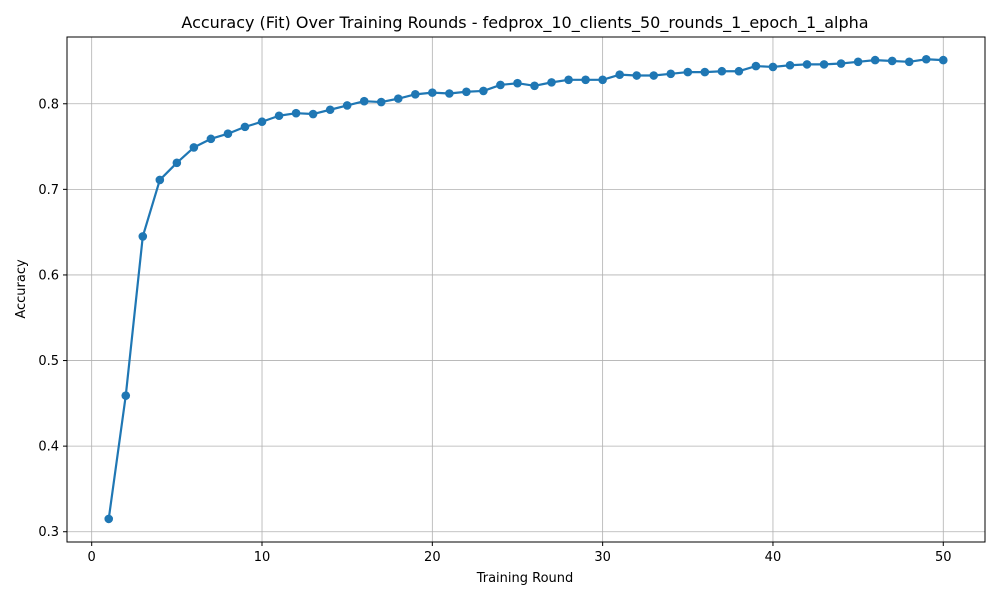 This screenshot has width=1000, height=600. I want to click on y-tick-label: 0.7, so click(48, 190).